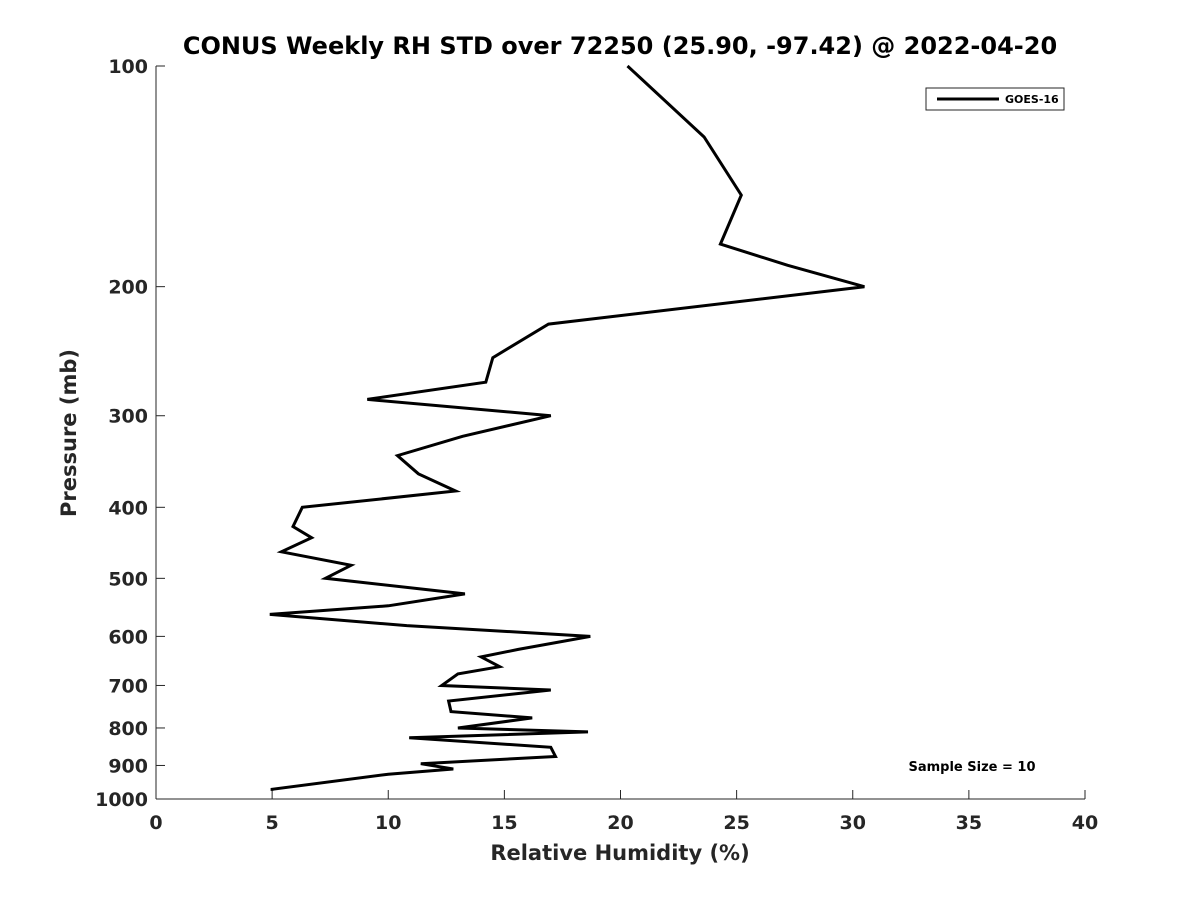 The image size is (1200, 904). I want to click on x-tick-label-30: 30, so click(853, 823).